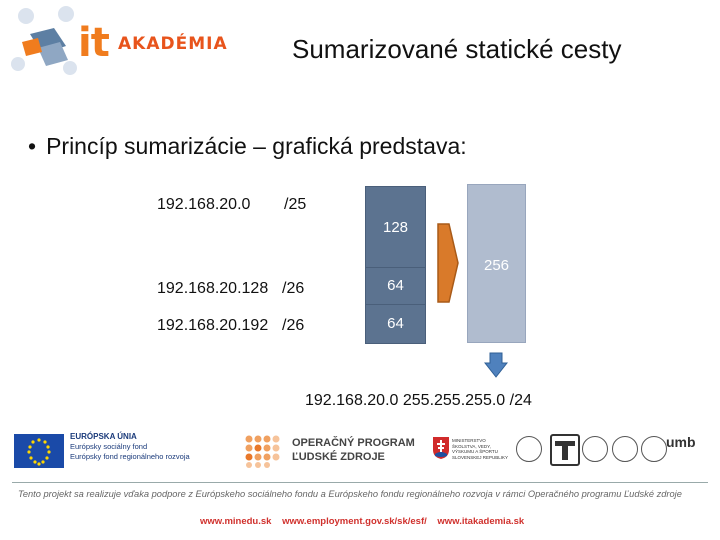  What do you see at coordinates (469, 440) in the screenshot?
I see `ministry-line-1: MINISTERSTVO` at bounding box center [469, 440].